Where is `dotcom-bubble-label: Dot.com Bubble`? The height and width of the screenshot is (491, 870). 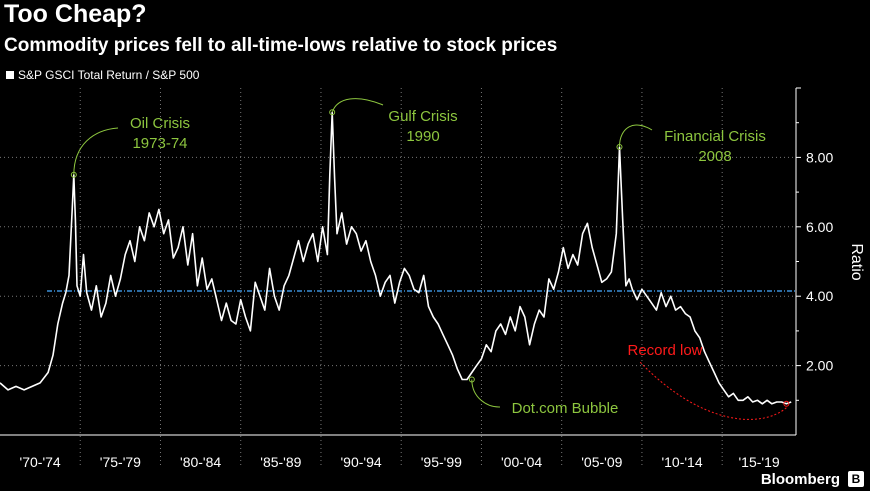 dotcom-bubble-label: Dot.com Bubble is located at coordinates (565, 408).